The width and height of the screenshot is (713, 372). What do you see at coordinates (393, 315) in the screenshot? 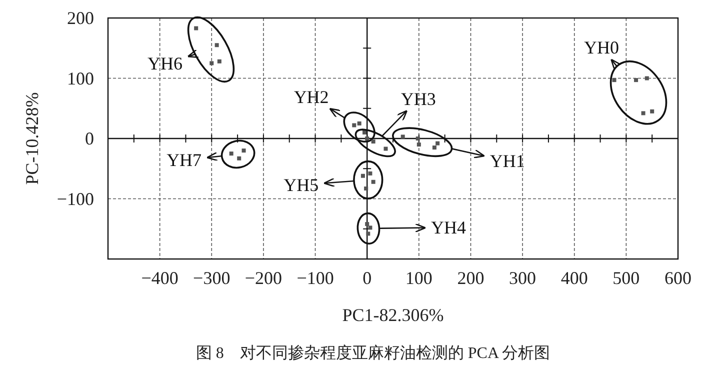
I see `x-axis-title: PC1-82.306%` at bounding box center [393, 315].